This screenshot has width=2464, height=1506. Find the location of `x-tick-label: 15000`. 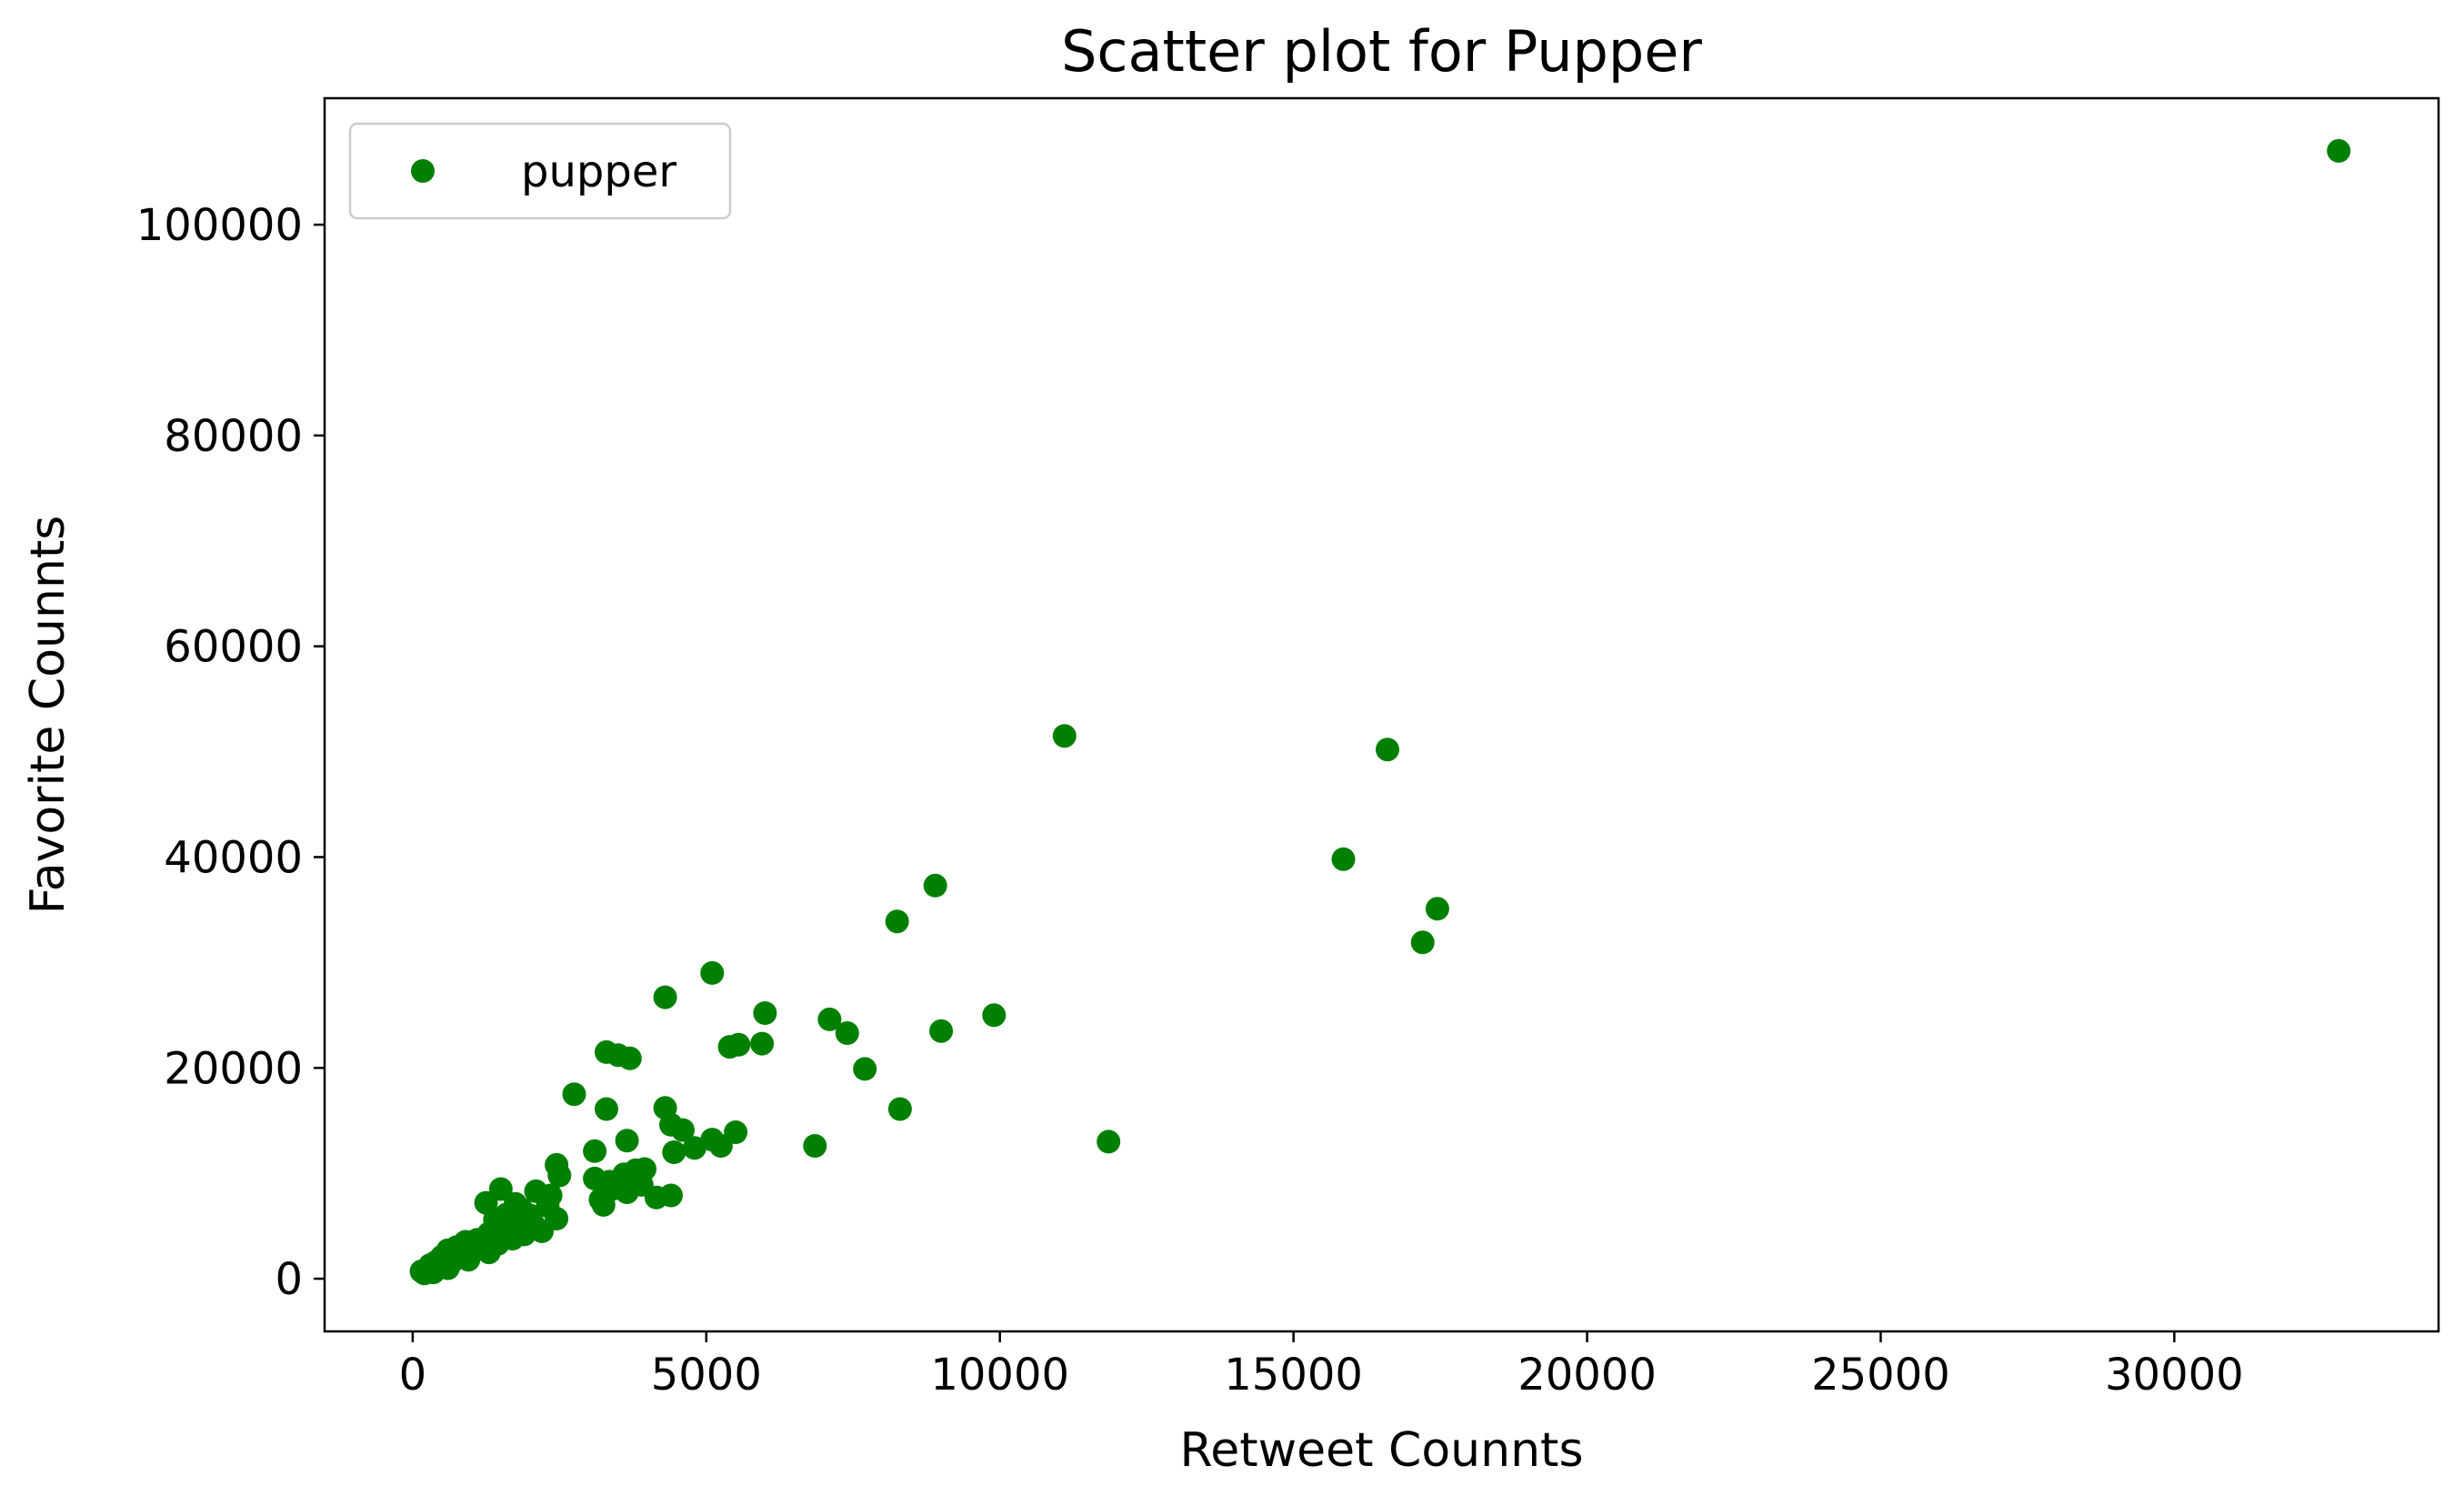

x-tick-label: 15000 is located at coordinates (1294, 1375).